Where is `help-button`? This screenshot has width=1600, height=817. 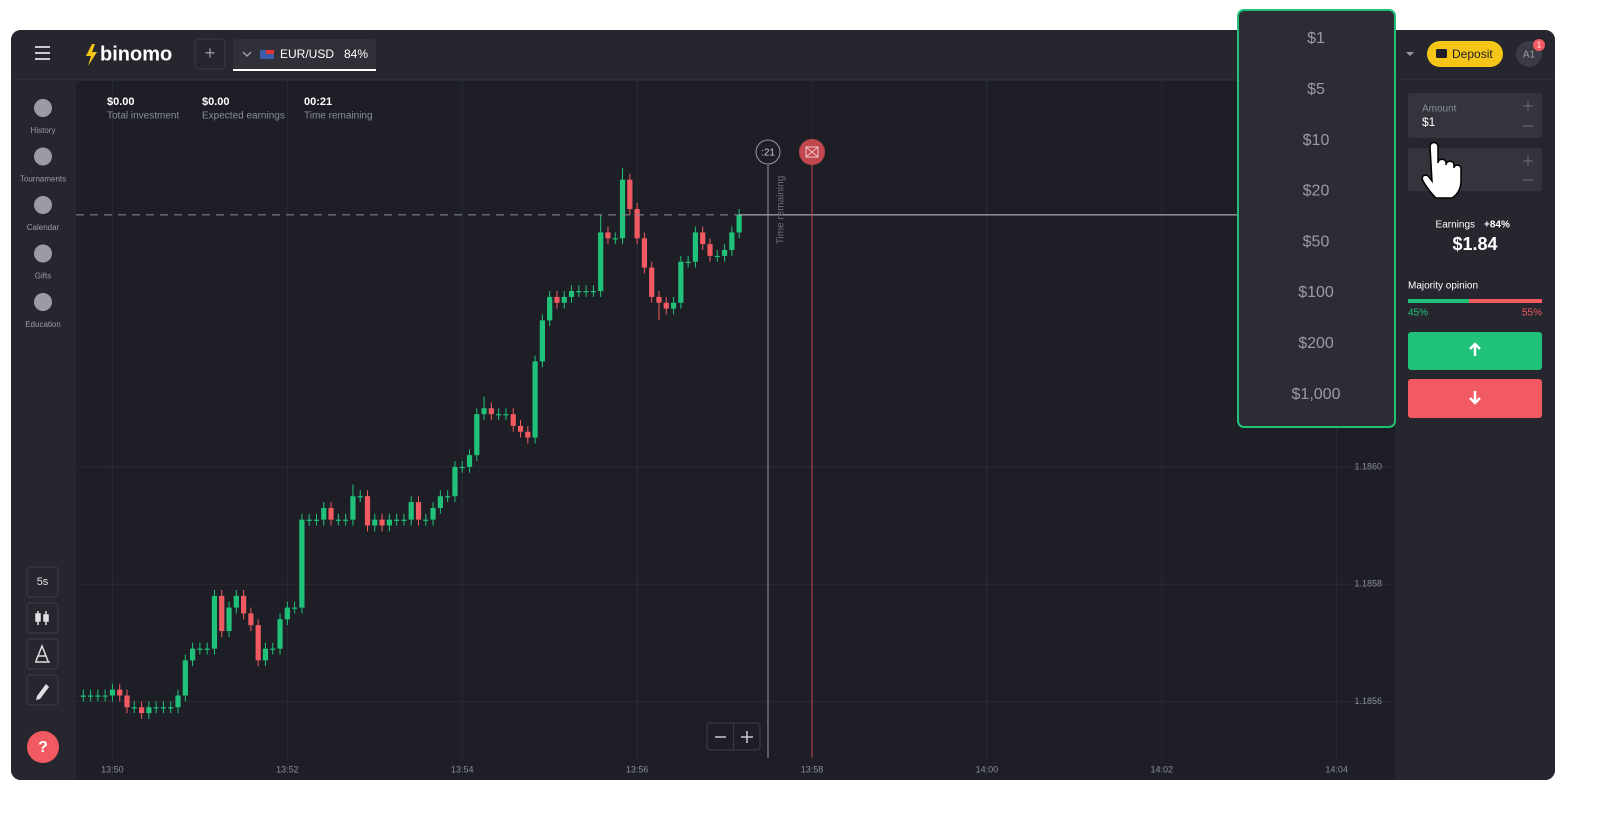 help-button is located at coordinates (43, 747).